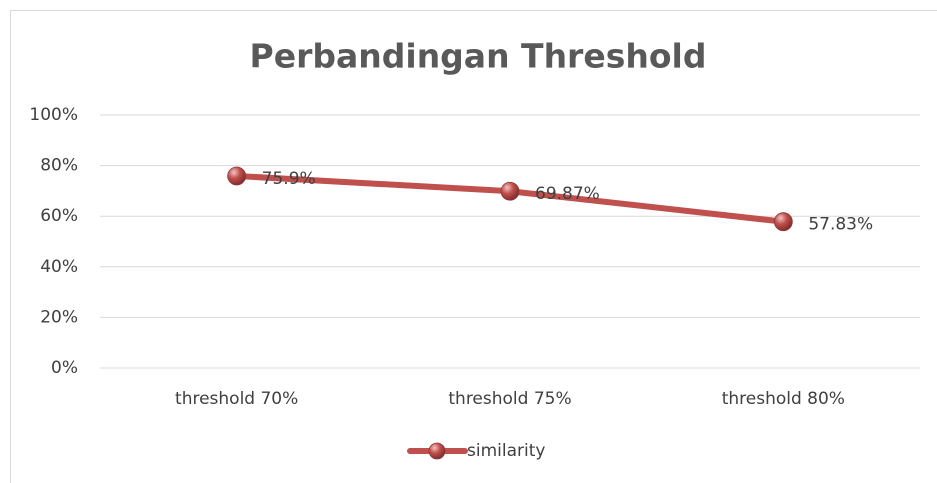 The height and width of the screenshot is (483, 937). What do you see at coordinates (783, 399) in the screenshot?
I see `x-tick-label: threshold 80%` at bounding box center [783, 399].